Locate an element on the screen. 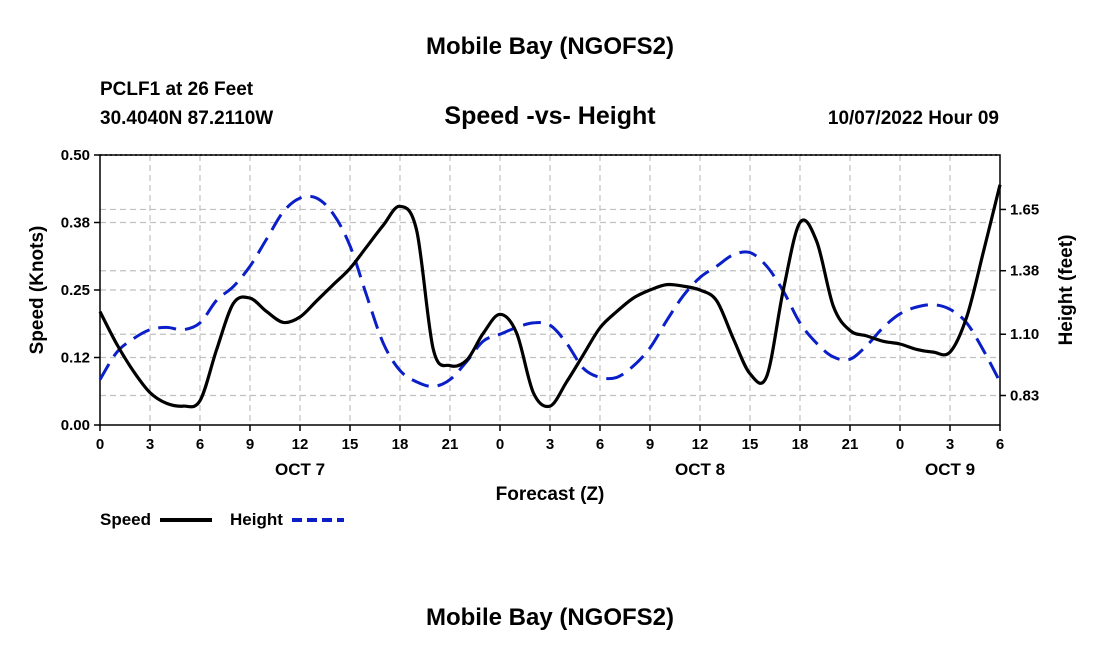 The height and width of the screenshot is (650, 1100). y-tick-label: 0.38 is located at coordinates (75, 223).